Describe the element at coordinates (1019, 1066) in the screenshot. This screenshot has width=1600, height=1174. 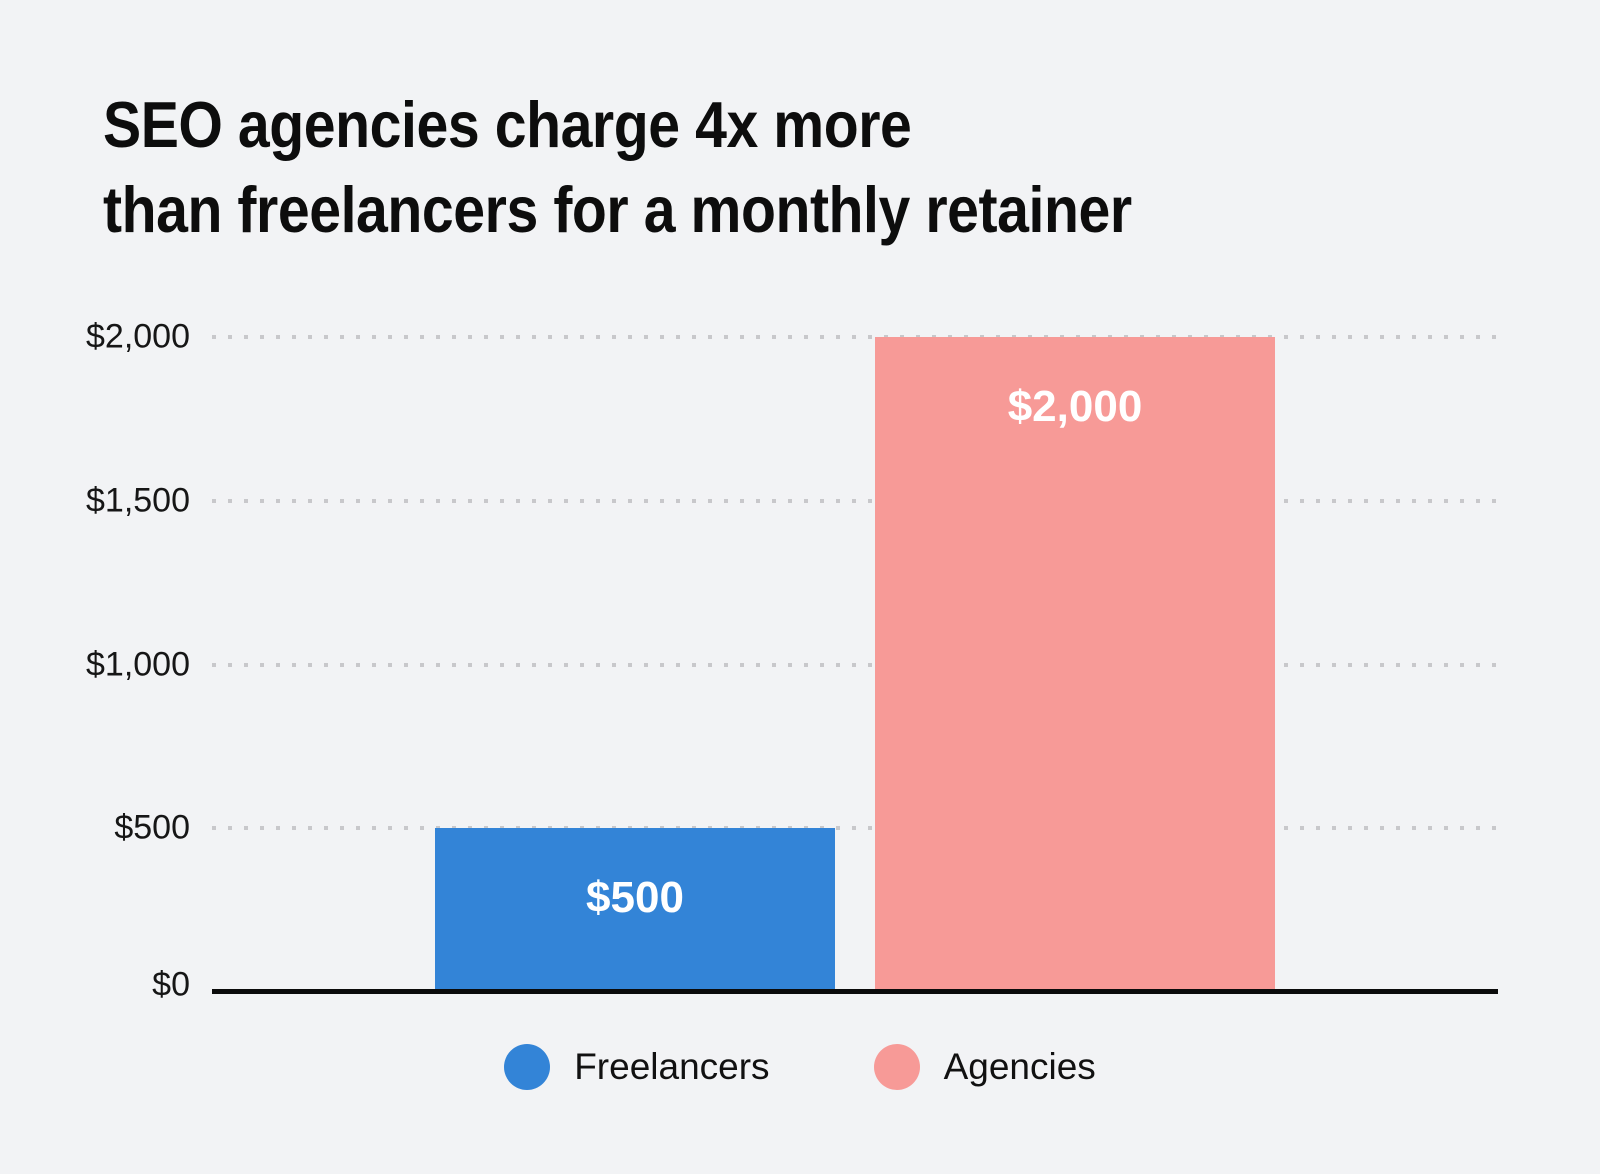
I see `legend-label-agencies: Agencies` at that location.